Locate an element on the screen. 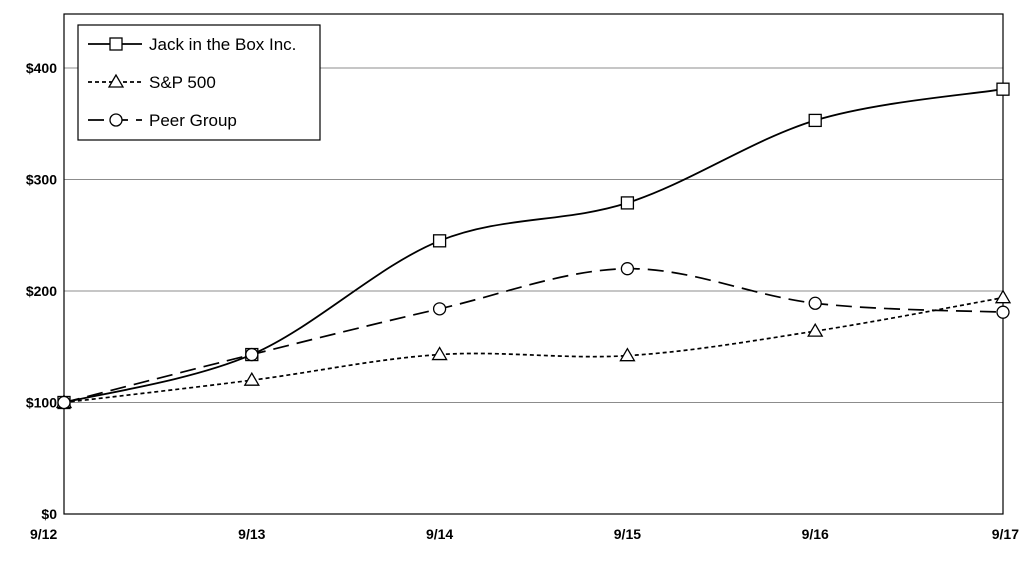  legend-label-s-p-500: S&P 500 is located at coordinates (182, 82).